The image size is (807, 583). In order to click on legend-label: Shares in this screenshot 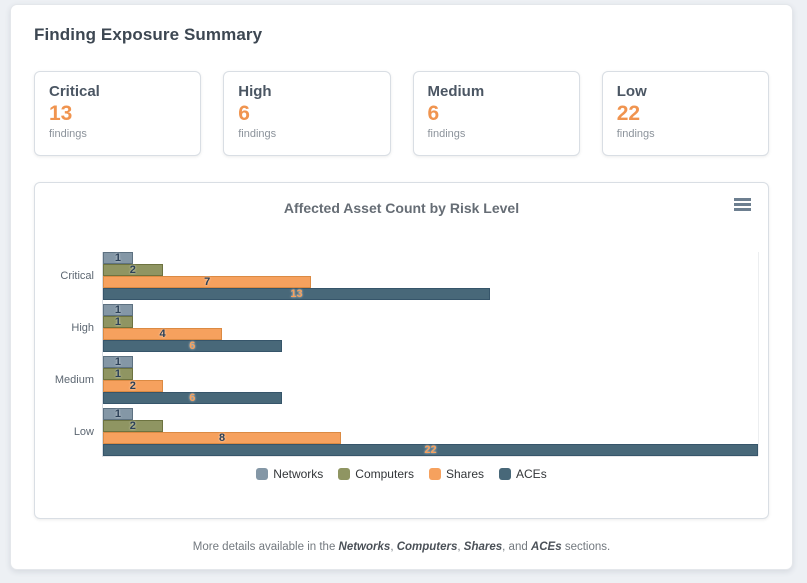, I will do `click(465, 474)`.